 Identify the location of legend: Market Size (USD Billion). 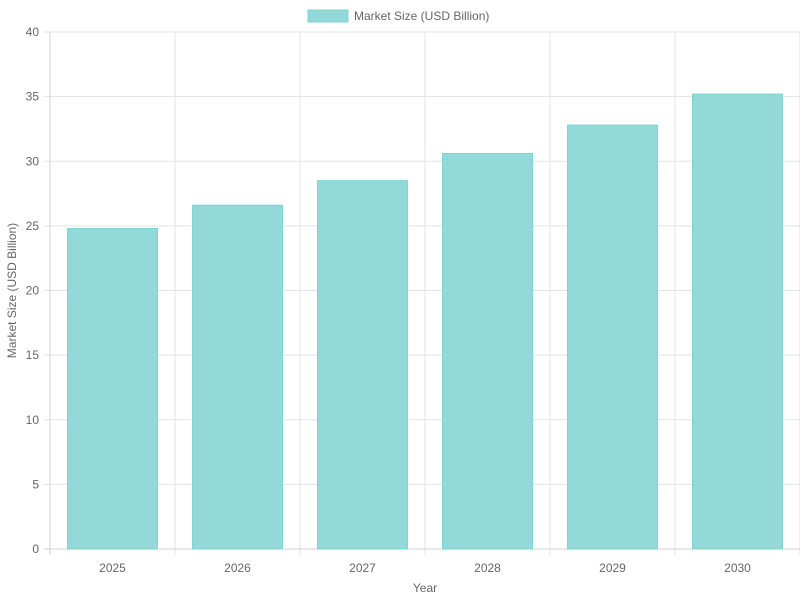
(398, 16).